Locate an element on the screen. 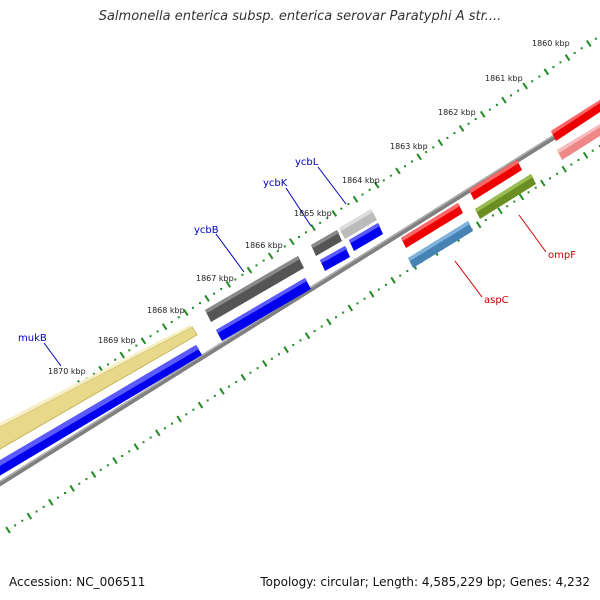 The width and height of the screenshot is (600, 600). tick-label-1868: 1868 kbp is located at coordinates (166, 310).